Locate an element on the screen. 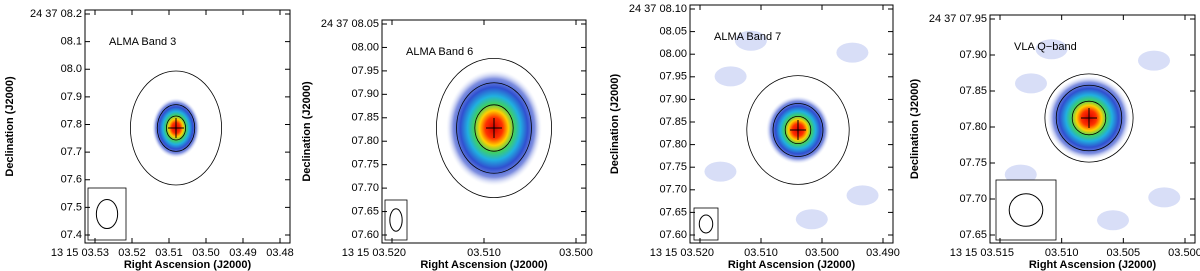 This screenshot has width=1200, height=271. panel-title: VLA Q−band is located at coordinates (1045, 47).